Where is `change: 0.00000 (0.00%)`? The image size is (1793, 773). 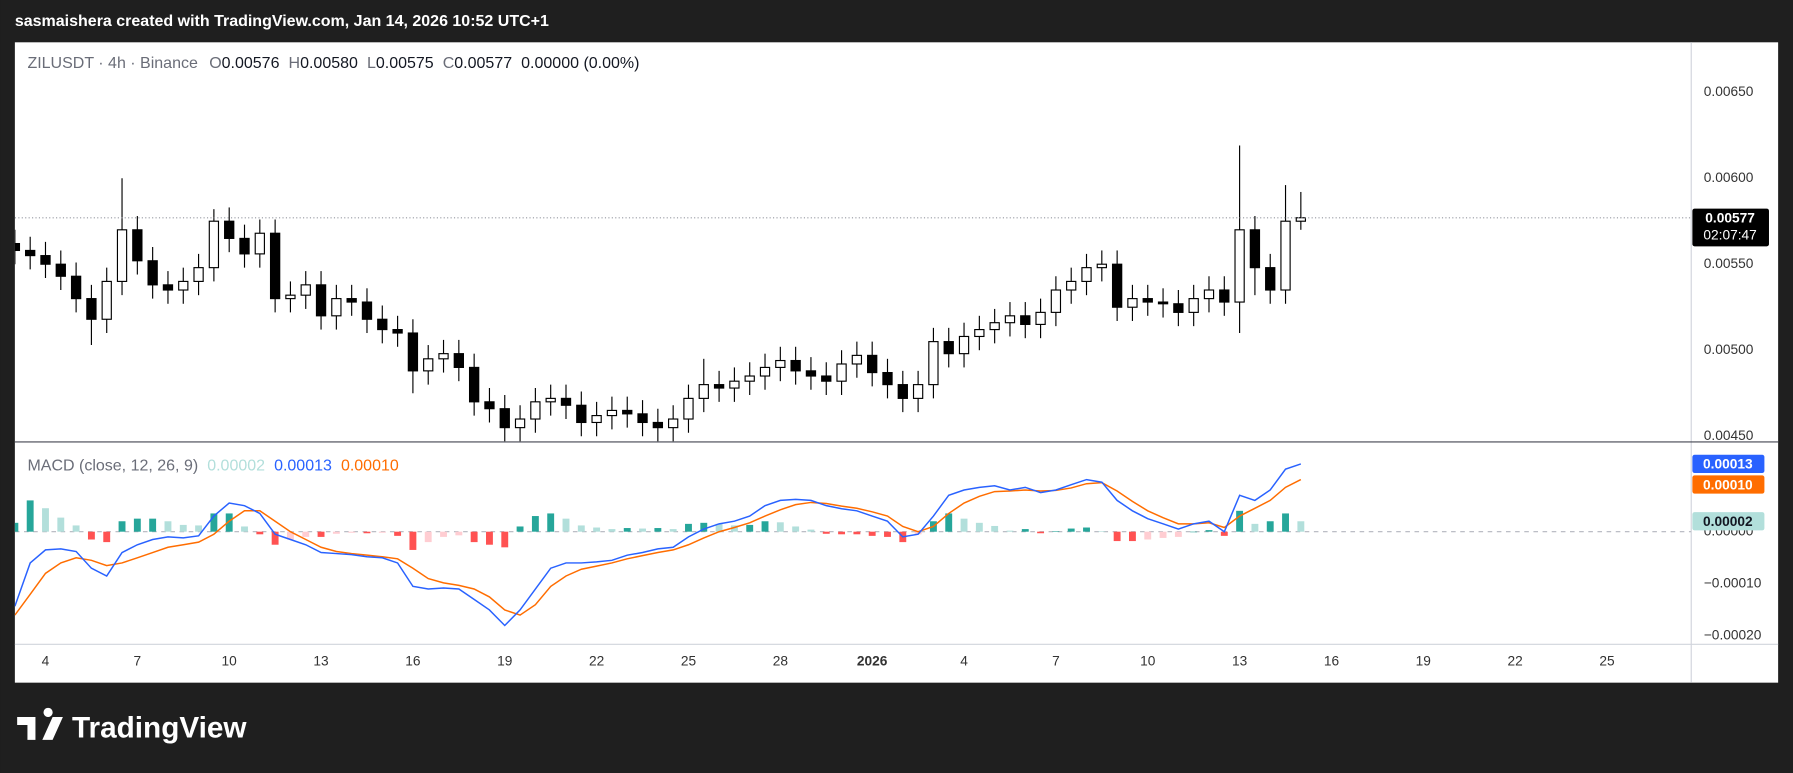 change: 0.00000 (0.00%) is located at coordinates (580, 63).